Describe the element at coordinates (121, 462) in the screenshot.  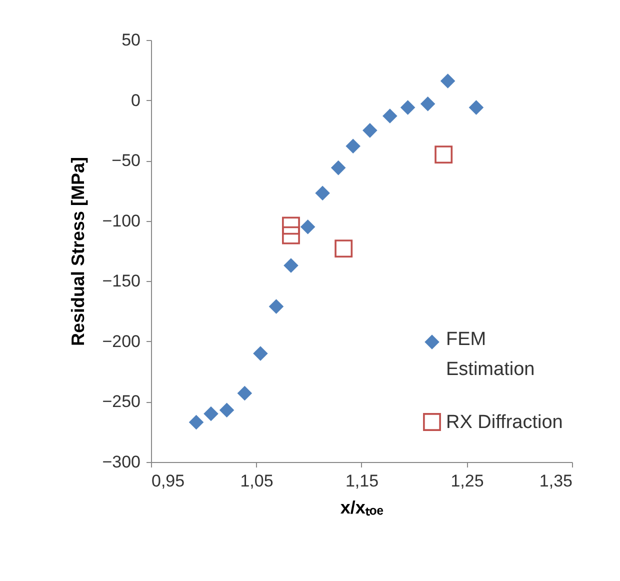
I see `y-tick-label: −300` at that location.